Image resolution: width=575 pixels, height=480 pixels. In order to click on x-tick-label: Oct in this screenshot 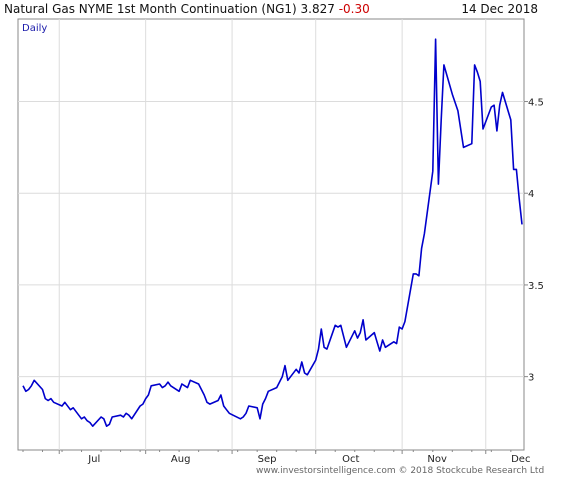, I will do `click(350, 459)`.